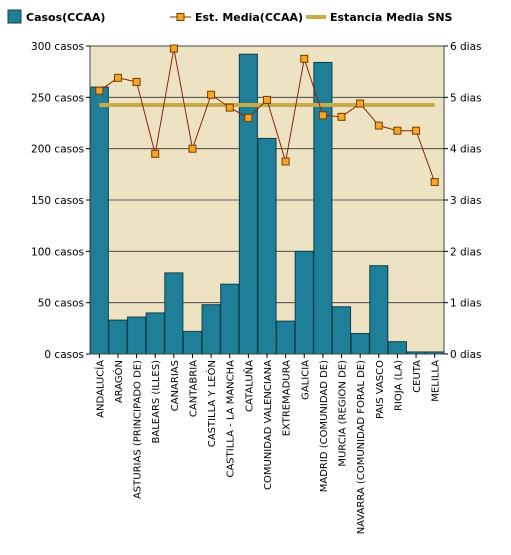  What do you see at coordinates (417, 376) in the screenshot?
I see `x-tick-label-17: CEUTA` at bounding box center [417, 376].